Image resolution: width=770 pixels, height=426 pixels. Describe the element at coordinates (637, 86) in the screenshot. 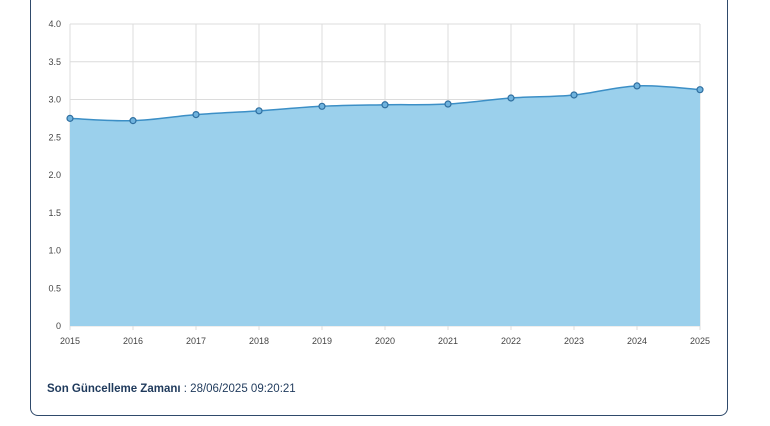

I see `data-point-2024` at that location.